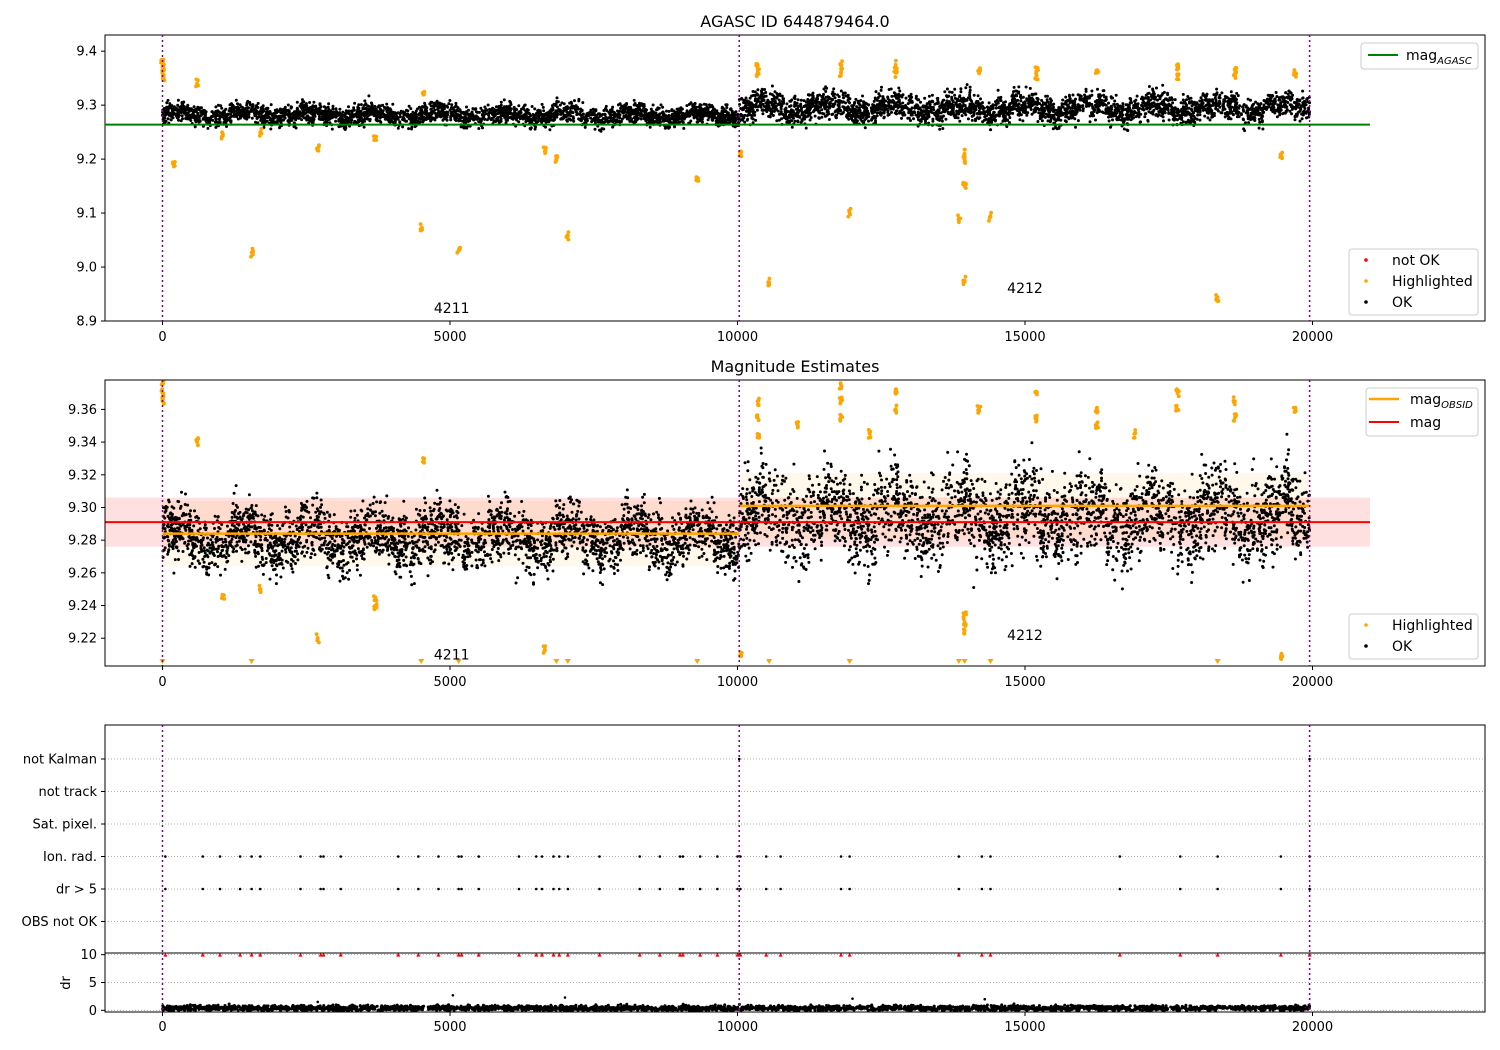 Image resolution: width=1500 pixels, height=1050 pixels. What do you see at coordinates (82, 606) in the screenshot?
I see `y-tick-label: 9.24` at bounding box center [82, 606].